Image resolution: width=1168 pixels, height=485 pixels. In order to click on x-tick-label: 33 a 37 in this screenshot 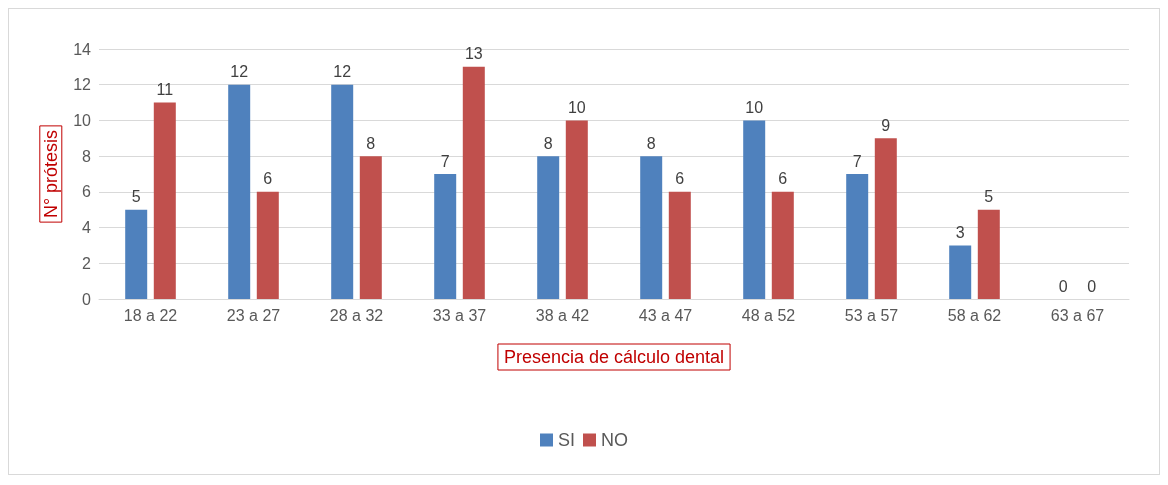, I will do `click(459, 315)`.